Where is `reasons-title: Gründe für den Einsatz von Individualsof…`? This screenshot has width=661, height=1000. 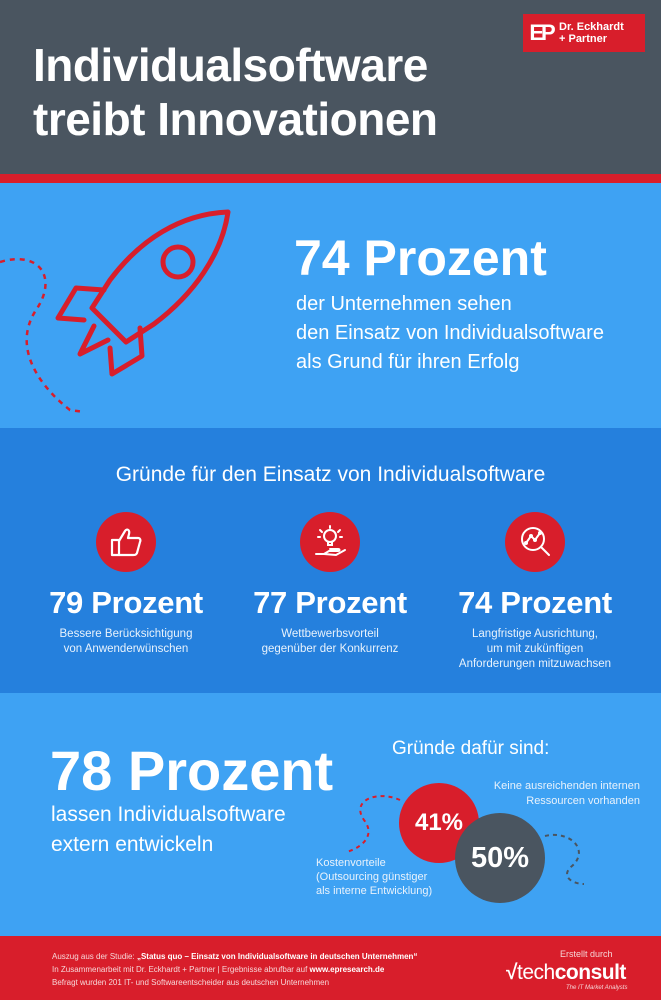 reasons-title: Gründe für den Einsatz von Individualsof… is located at coordinates (330, 474).